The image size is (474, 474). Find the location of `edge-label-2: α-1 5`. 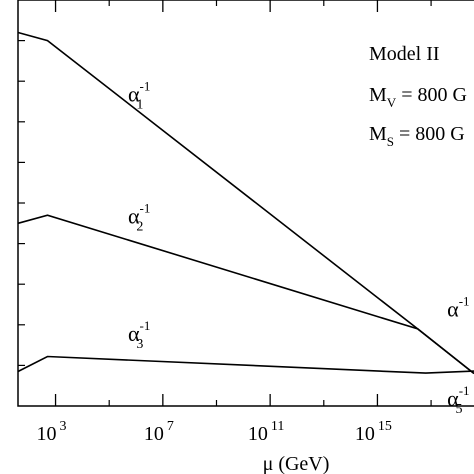

edge-label-2: α-1 5 is located at coordinates (458, 400).